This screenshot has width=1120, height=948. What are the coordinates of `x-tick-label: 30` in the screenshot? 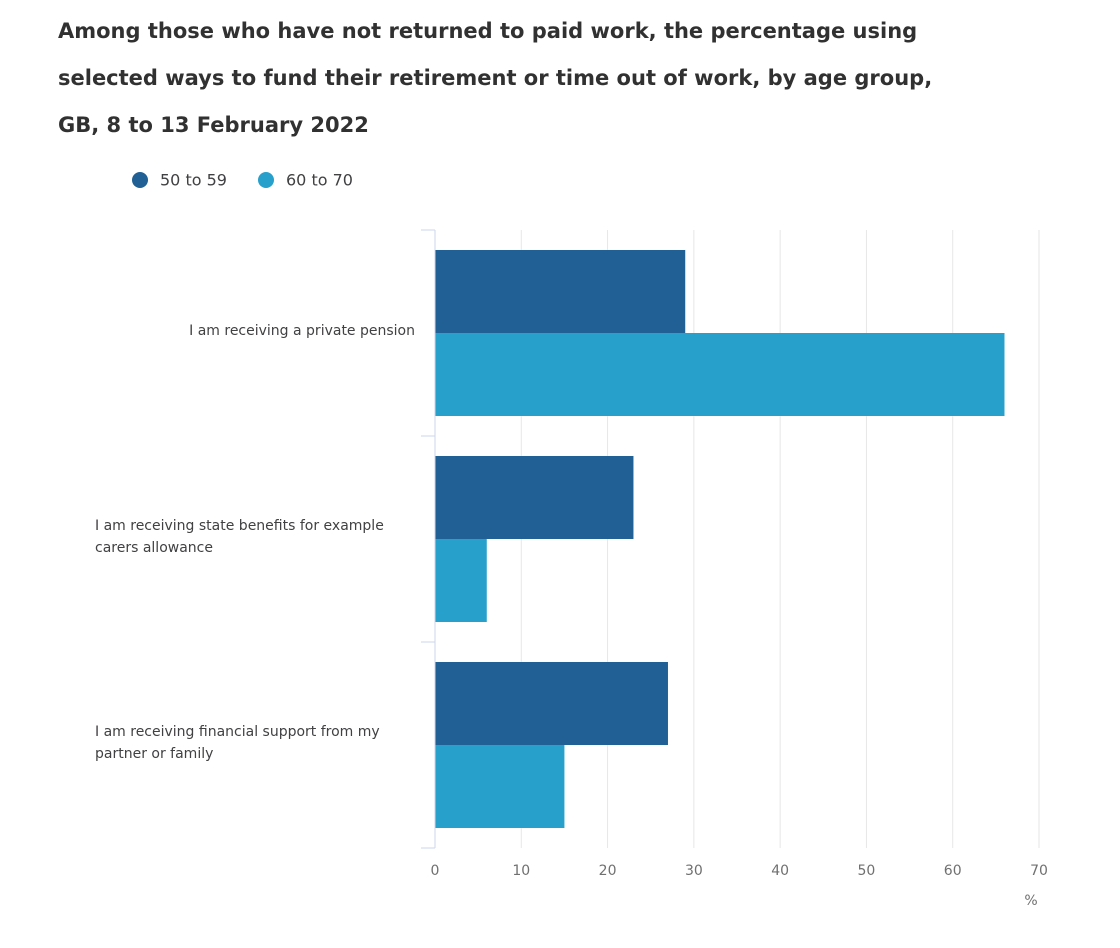 It's located at (694, 871).